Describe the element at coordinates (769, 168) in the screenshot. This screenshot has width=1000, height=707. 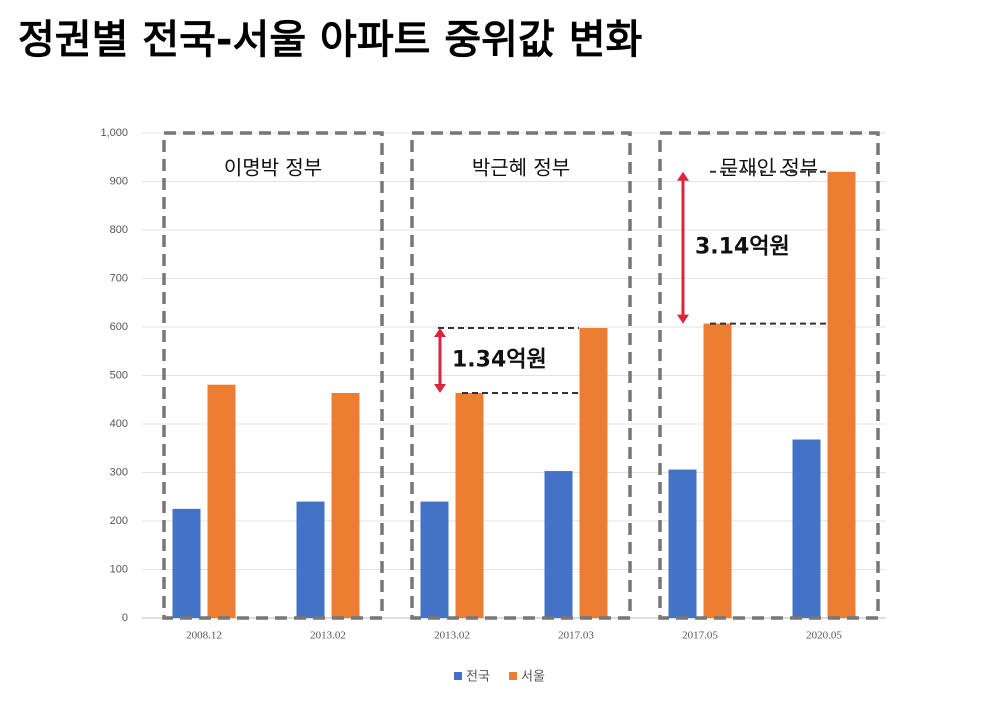
I see `group-label: 문재인 정부` at that location.